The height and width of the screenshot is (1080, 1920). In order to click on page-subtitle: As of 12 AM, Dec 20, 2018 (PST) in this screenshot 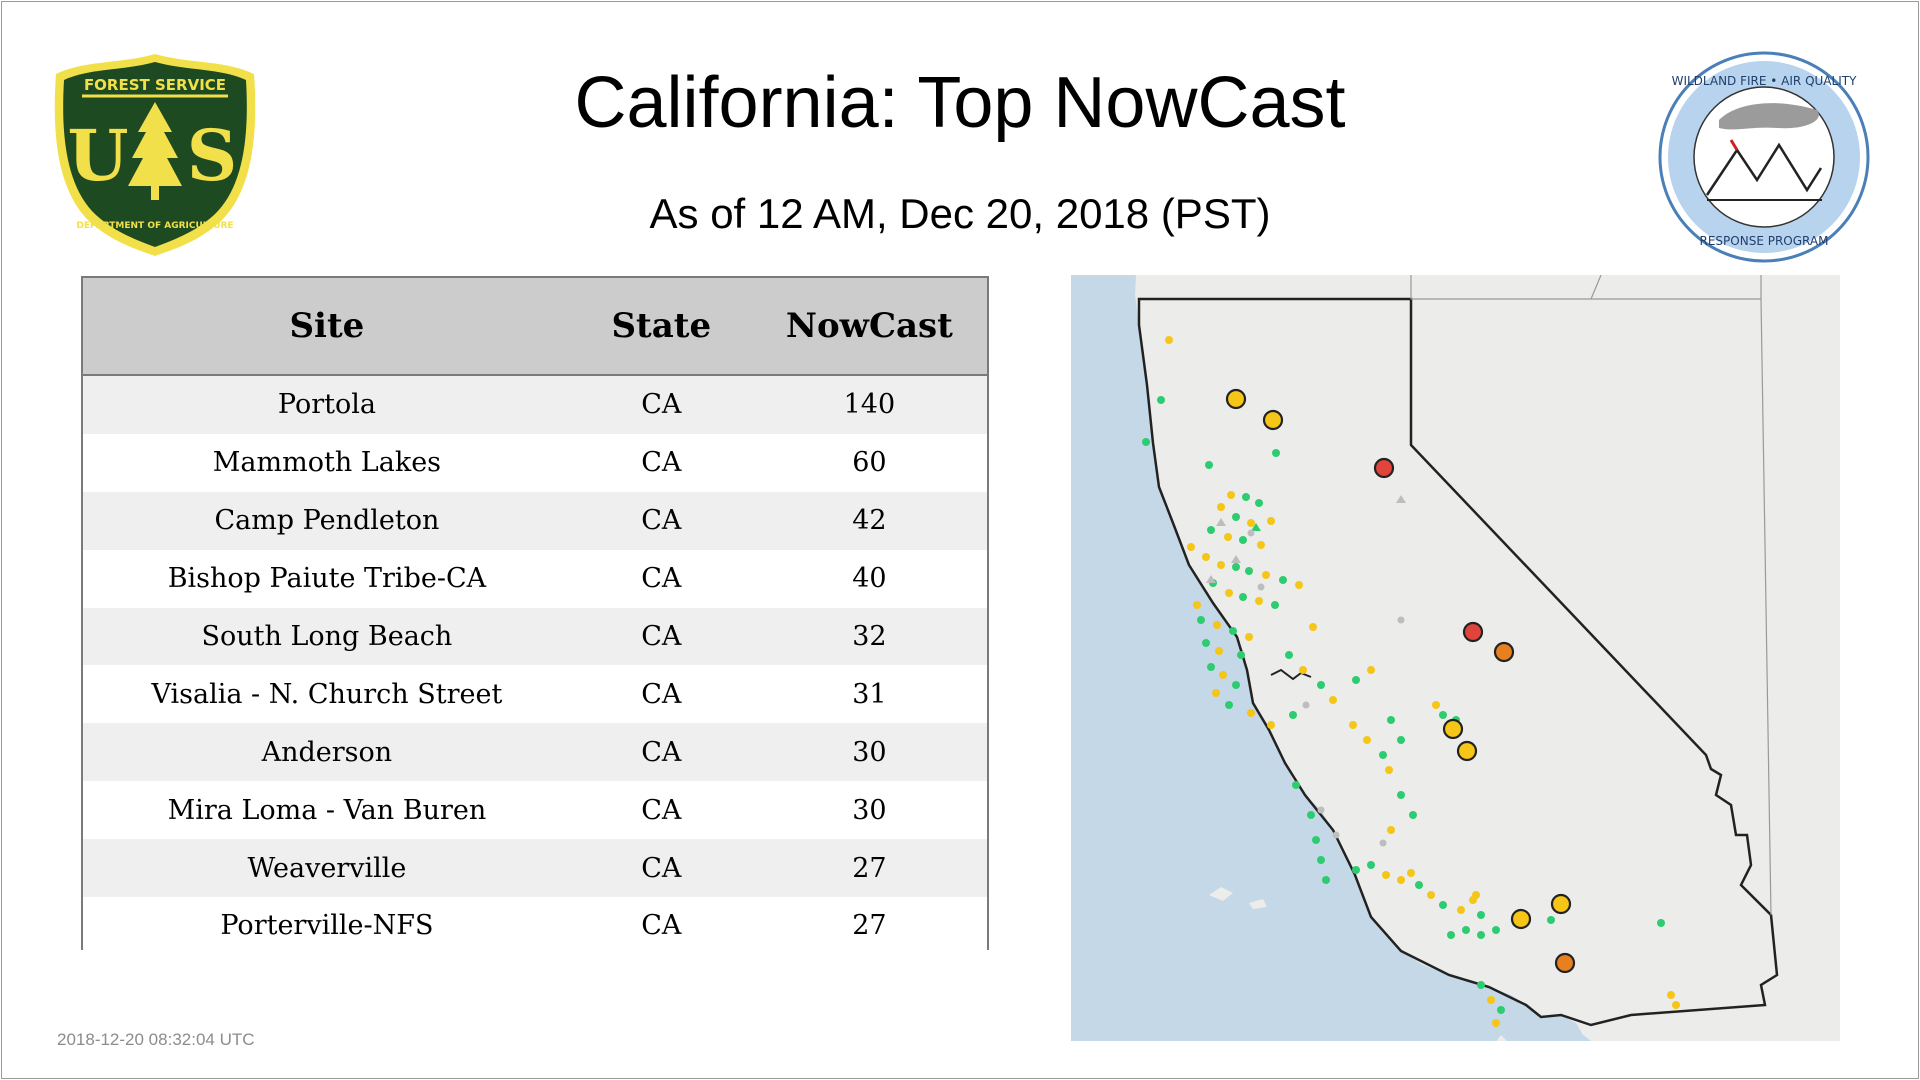, I will do `click(960, 213)`.